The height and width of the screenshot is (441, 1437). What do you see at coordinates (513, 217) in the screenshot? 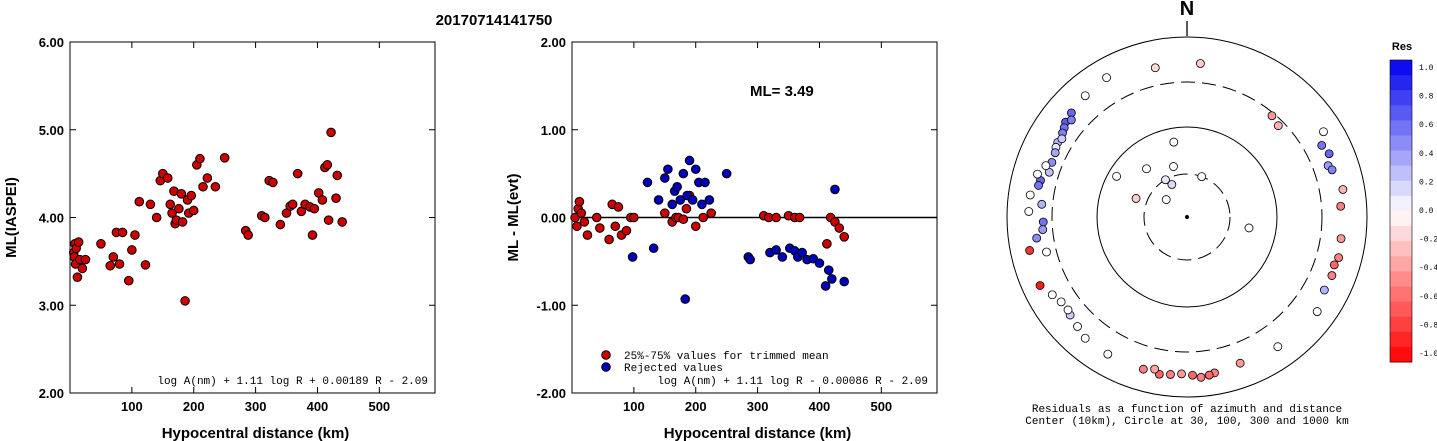
I see `panel2-y-axis-label: ML - ML(evt)` at bounding box center [513, 217].